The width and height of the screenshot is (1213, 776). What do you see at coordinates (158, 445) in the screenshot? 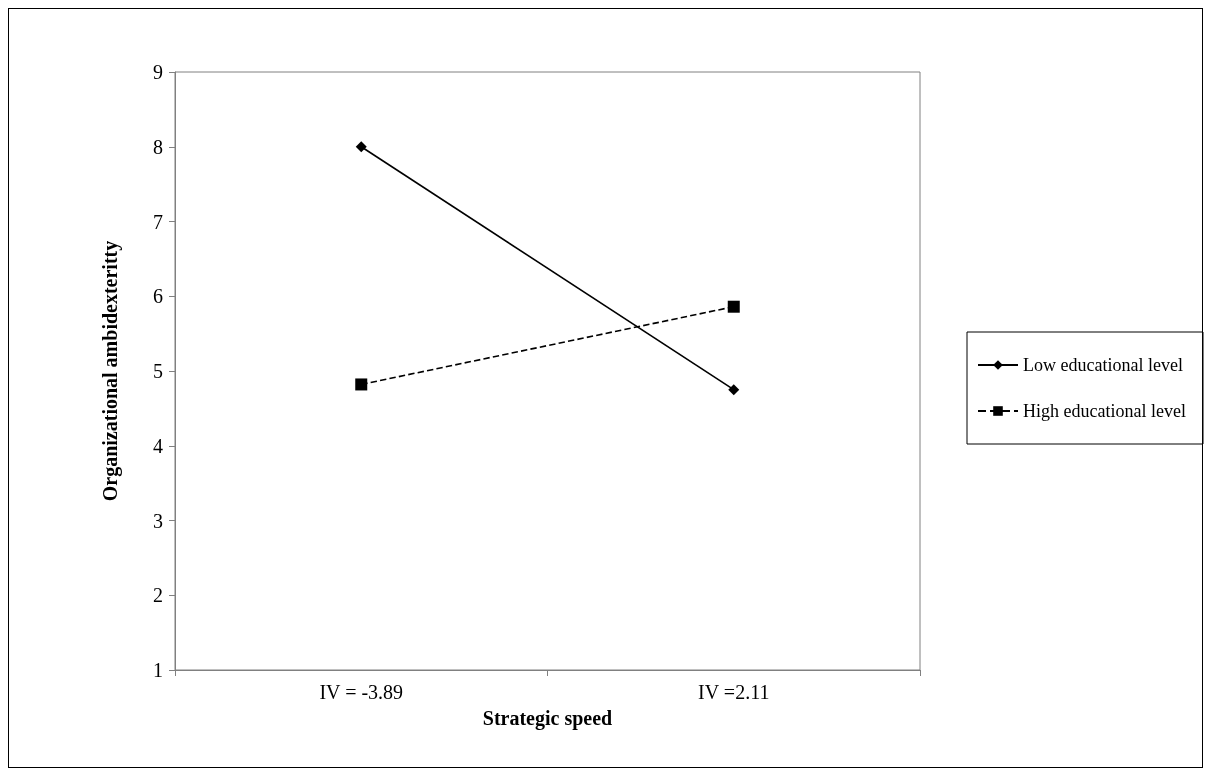
I see `y-tick-label: 4` at bounding box center [158, 445].